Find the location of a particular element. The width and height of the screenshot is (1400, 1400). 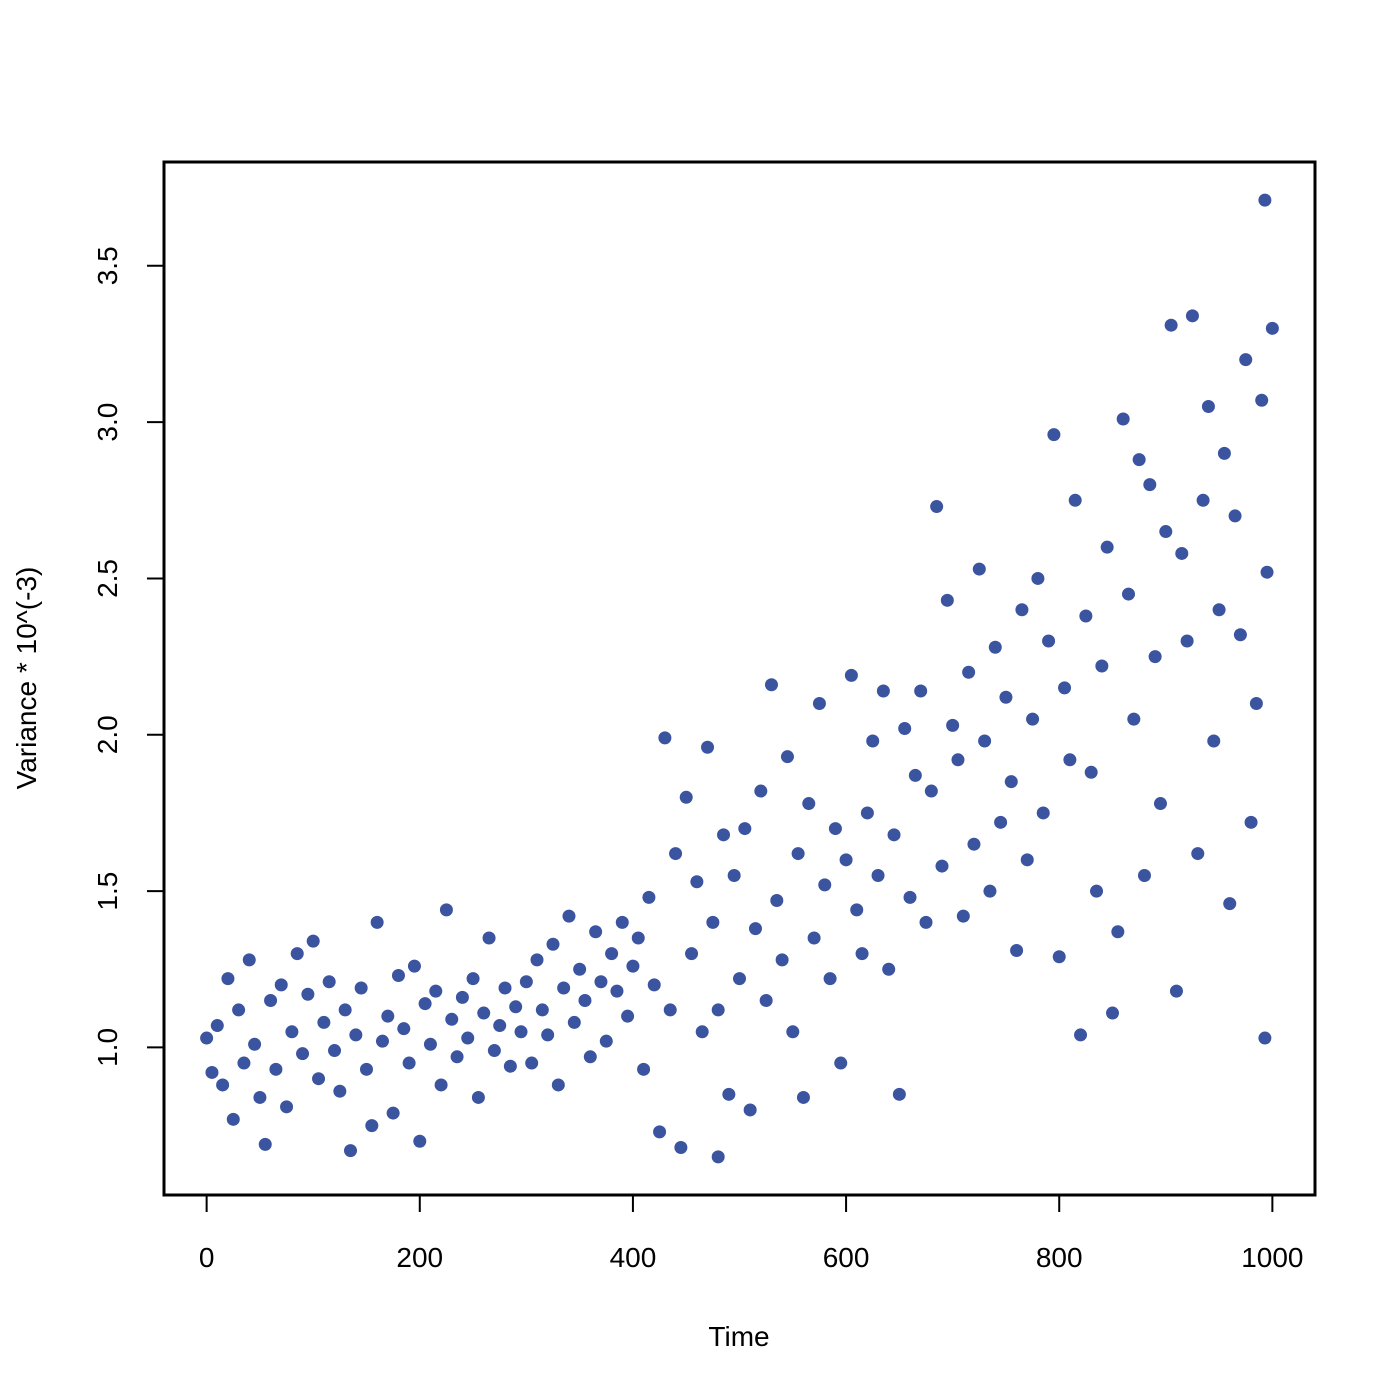

y-axis-label: Variance * 10^(-3) is located at coordinates (26, 678).